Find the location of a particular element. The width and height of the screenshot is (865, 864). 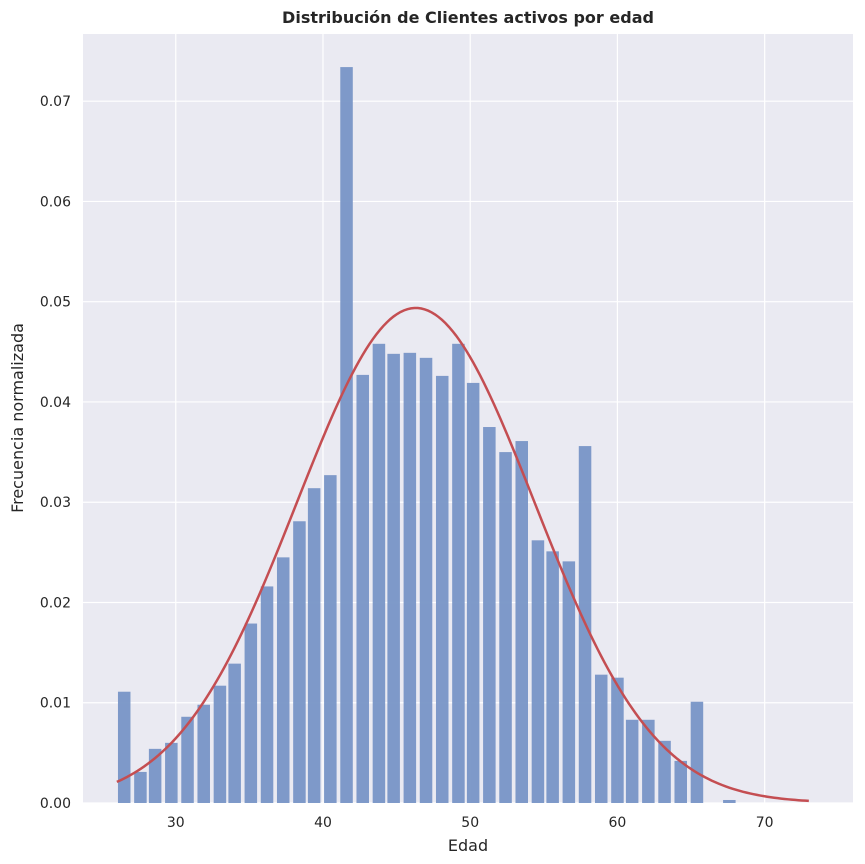

y-tick-label: 0.00 is located at coordinates (55, 804).